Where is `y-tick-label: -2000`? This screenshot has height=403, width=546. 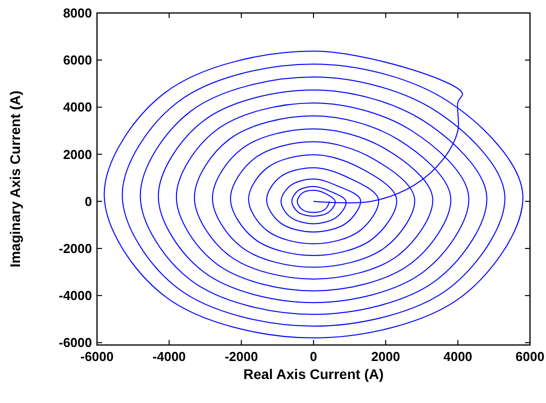 y-tick-label: -2000 is located at coordinates (75, 248).